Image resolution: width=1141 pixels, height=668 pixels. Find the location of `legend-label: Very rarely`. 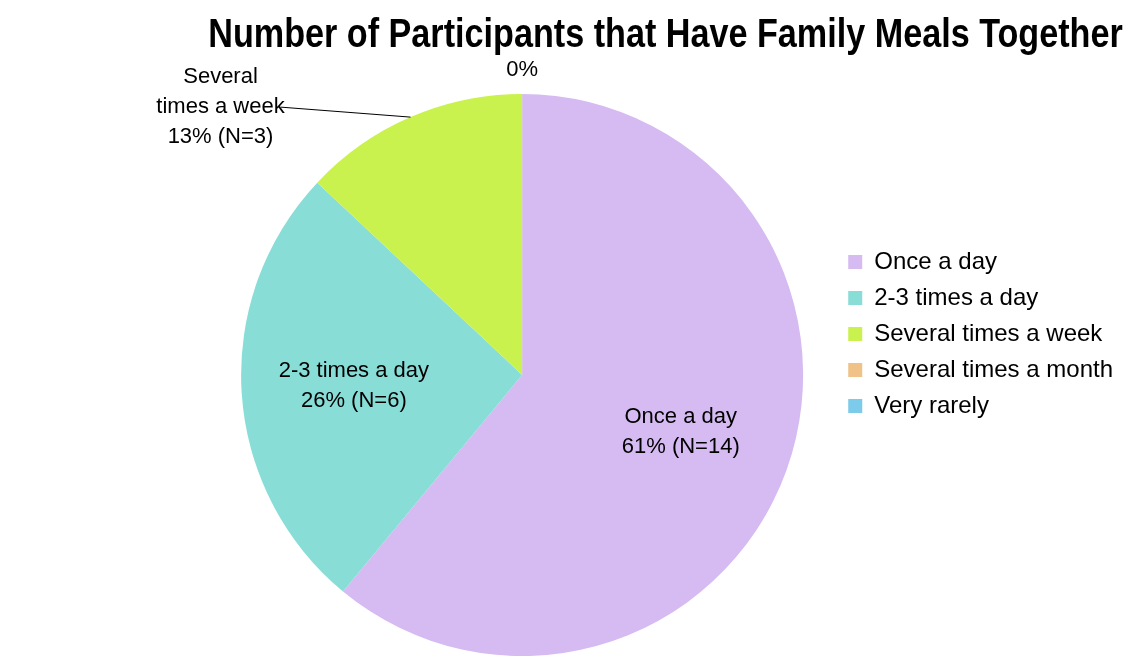

legend-label: Very rarely is located at coordinates (931, 404).